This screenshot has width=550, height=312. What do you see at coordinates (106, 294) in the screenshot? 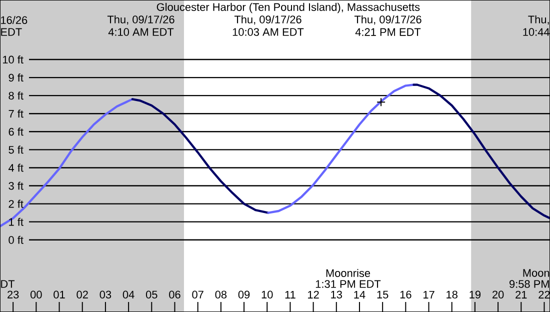
I see `x-tick-label: 03` at bounding box center [106, 294].